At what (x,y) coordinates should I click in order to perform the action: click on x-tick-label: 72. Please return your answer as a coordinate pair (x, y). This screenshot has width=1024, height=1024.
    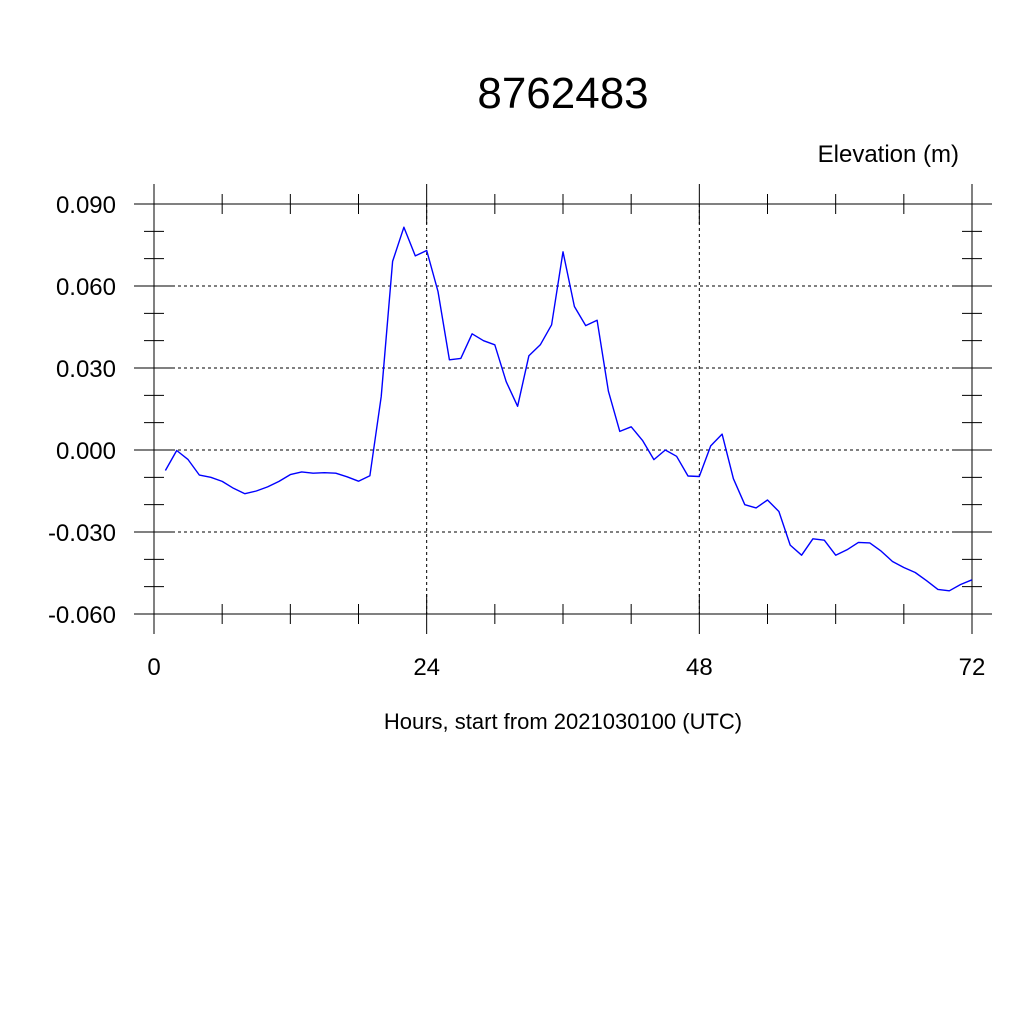
    Looking at the image, I should click on (972, 667).